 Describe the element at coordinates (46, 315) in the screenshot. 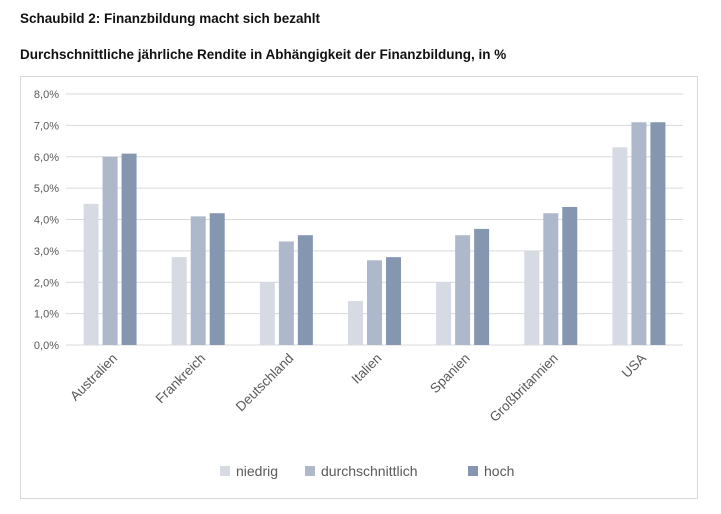

I see `y-tick-label: 1,0%` at that location.